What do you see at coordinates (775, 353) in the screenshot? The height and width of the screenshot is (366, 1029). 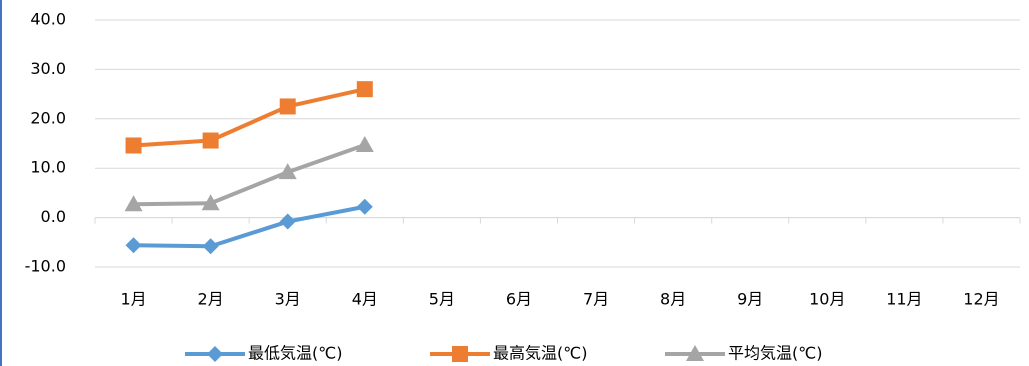 I see `legend-label: 平均気温(℃)` at bounding box center [775, 353].